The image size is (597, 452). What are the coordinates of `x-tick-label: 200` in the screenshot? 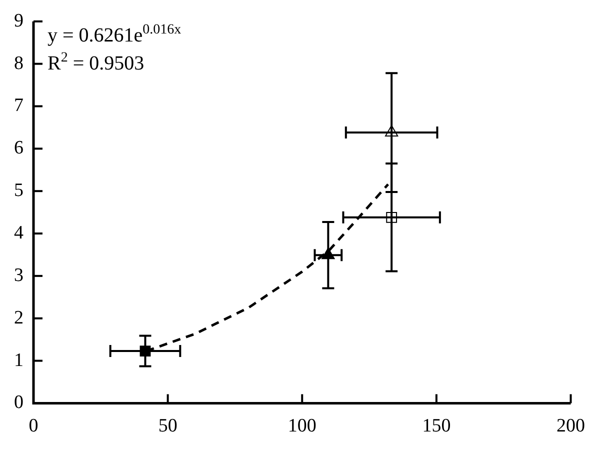 It's located at (570, 426).